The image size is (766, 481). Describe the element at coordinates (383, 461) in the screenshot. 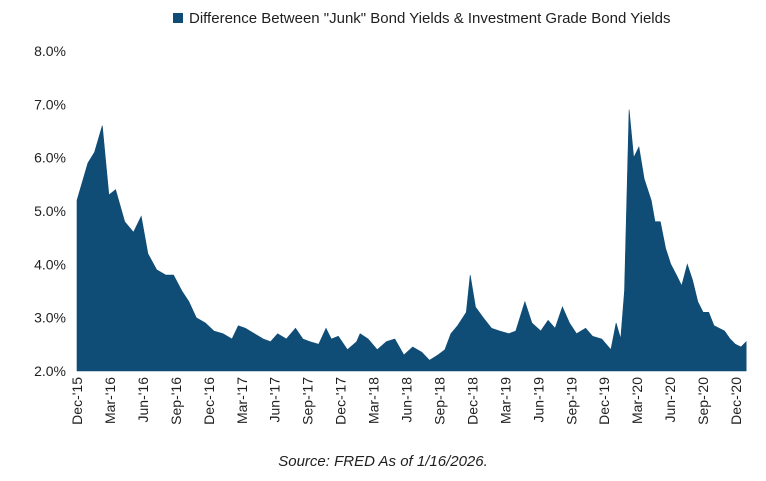

I see `source-note: Source: FRED As of 1/16/2026.` at that location.